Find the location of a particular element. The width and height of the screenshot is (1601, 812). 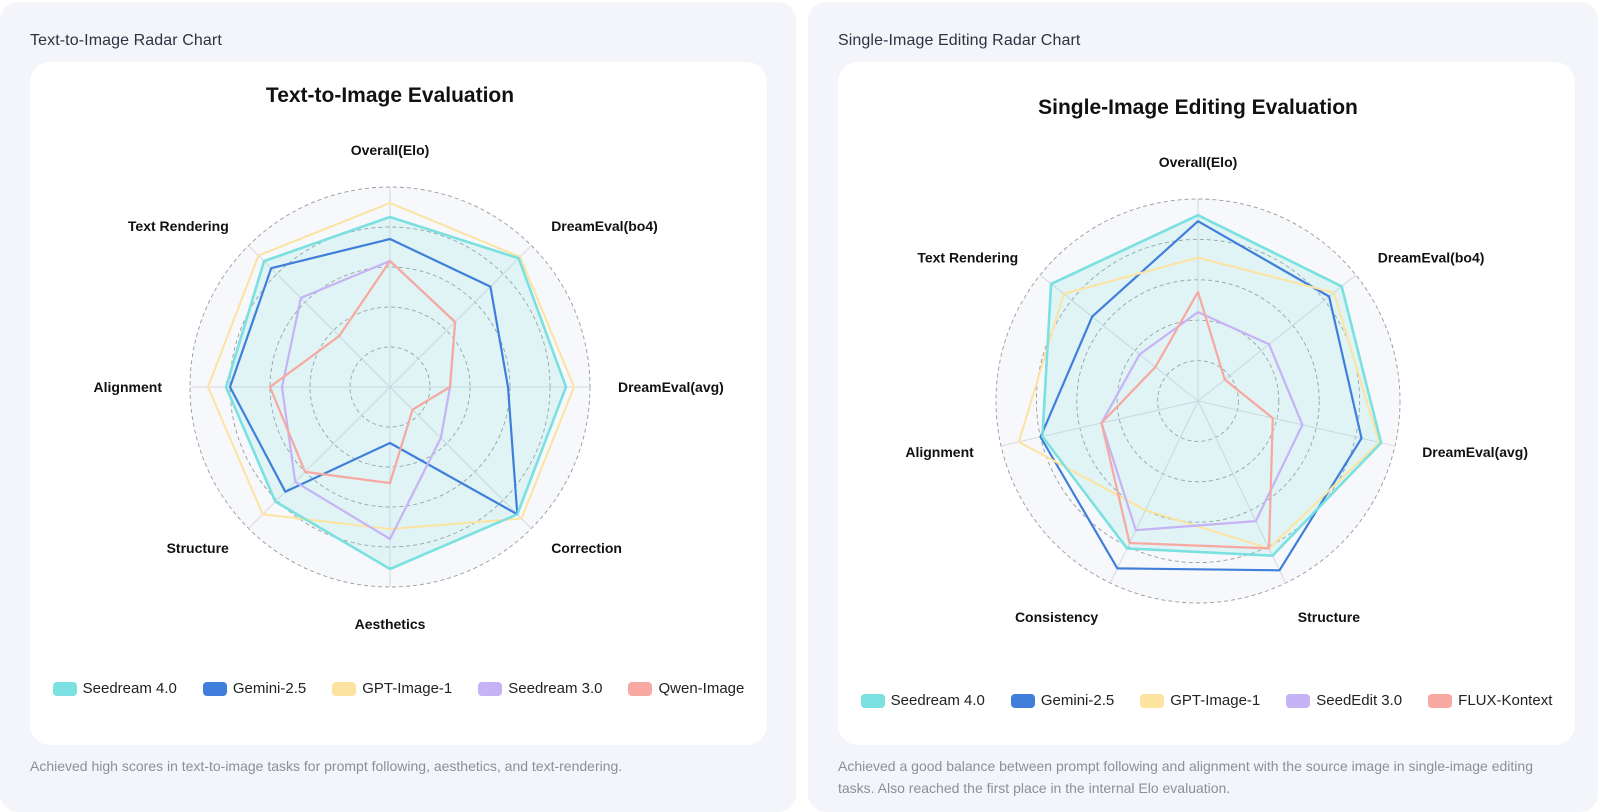

axis-label-correction: Correction is located at coordinates (586, 548).